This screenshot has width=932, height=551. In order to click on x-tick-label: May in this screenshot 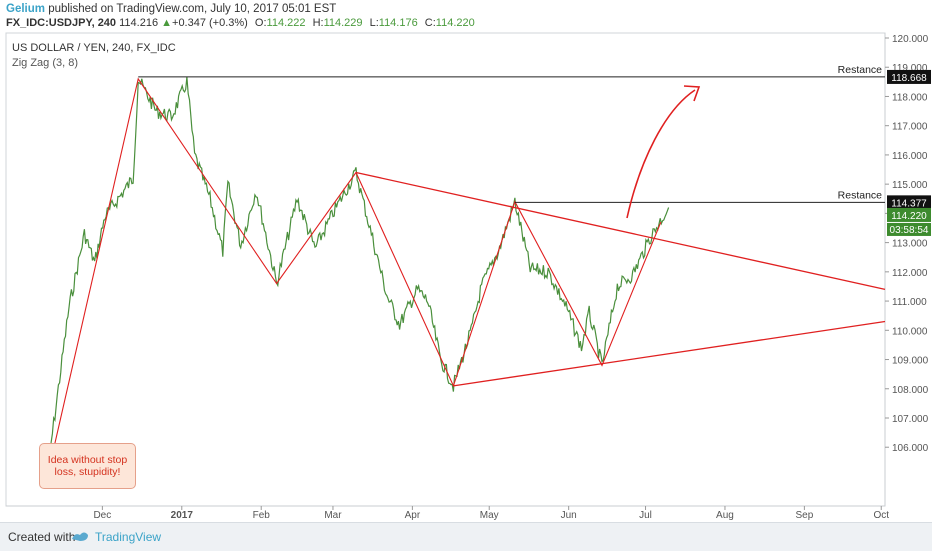, I will do `click(489, 515)`.